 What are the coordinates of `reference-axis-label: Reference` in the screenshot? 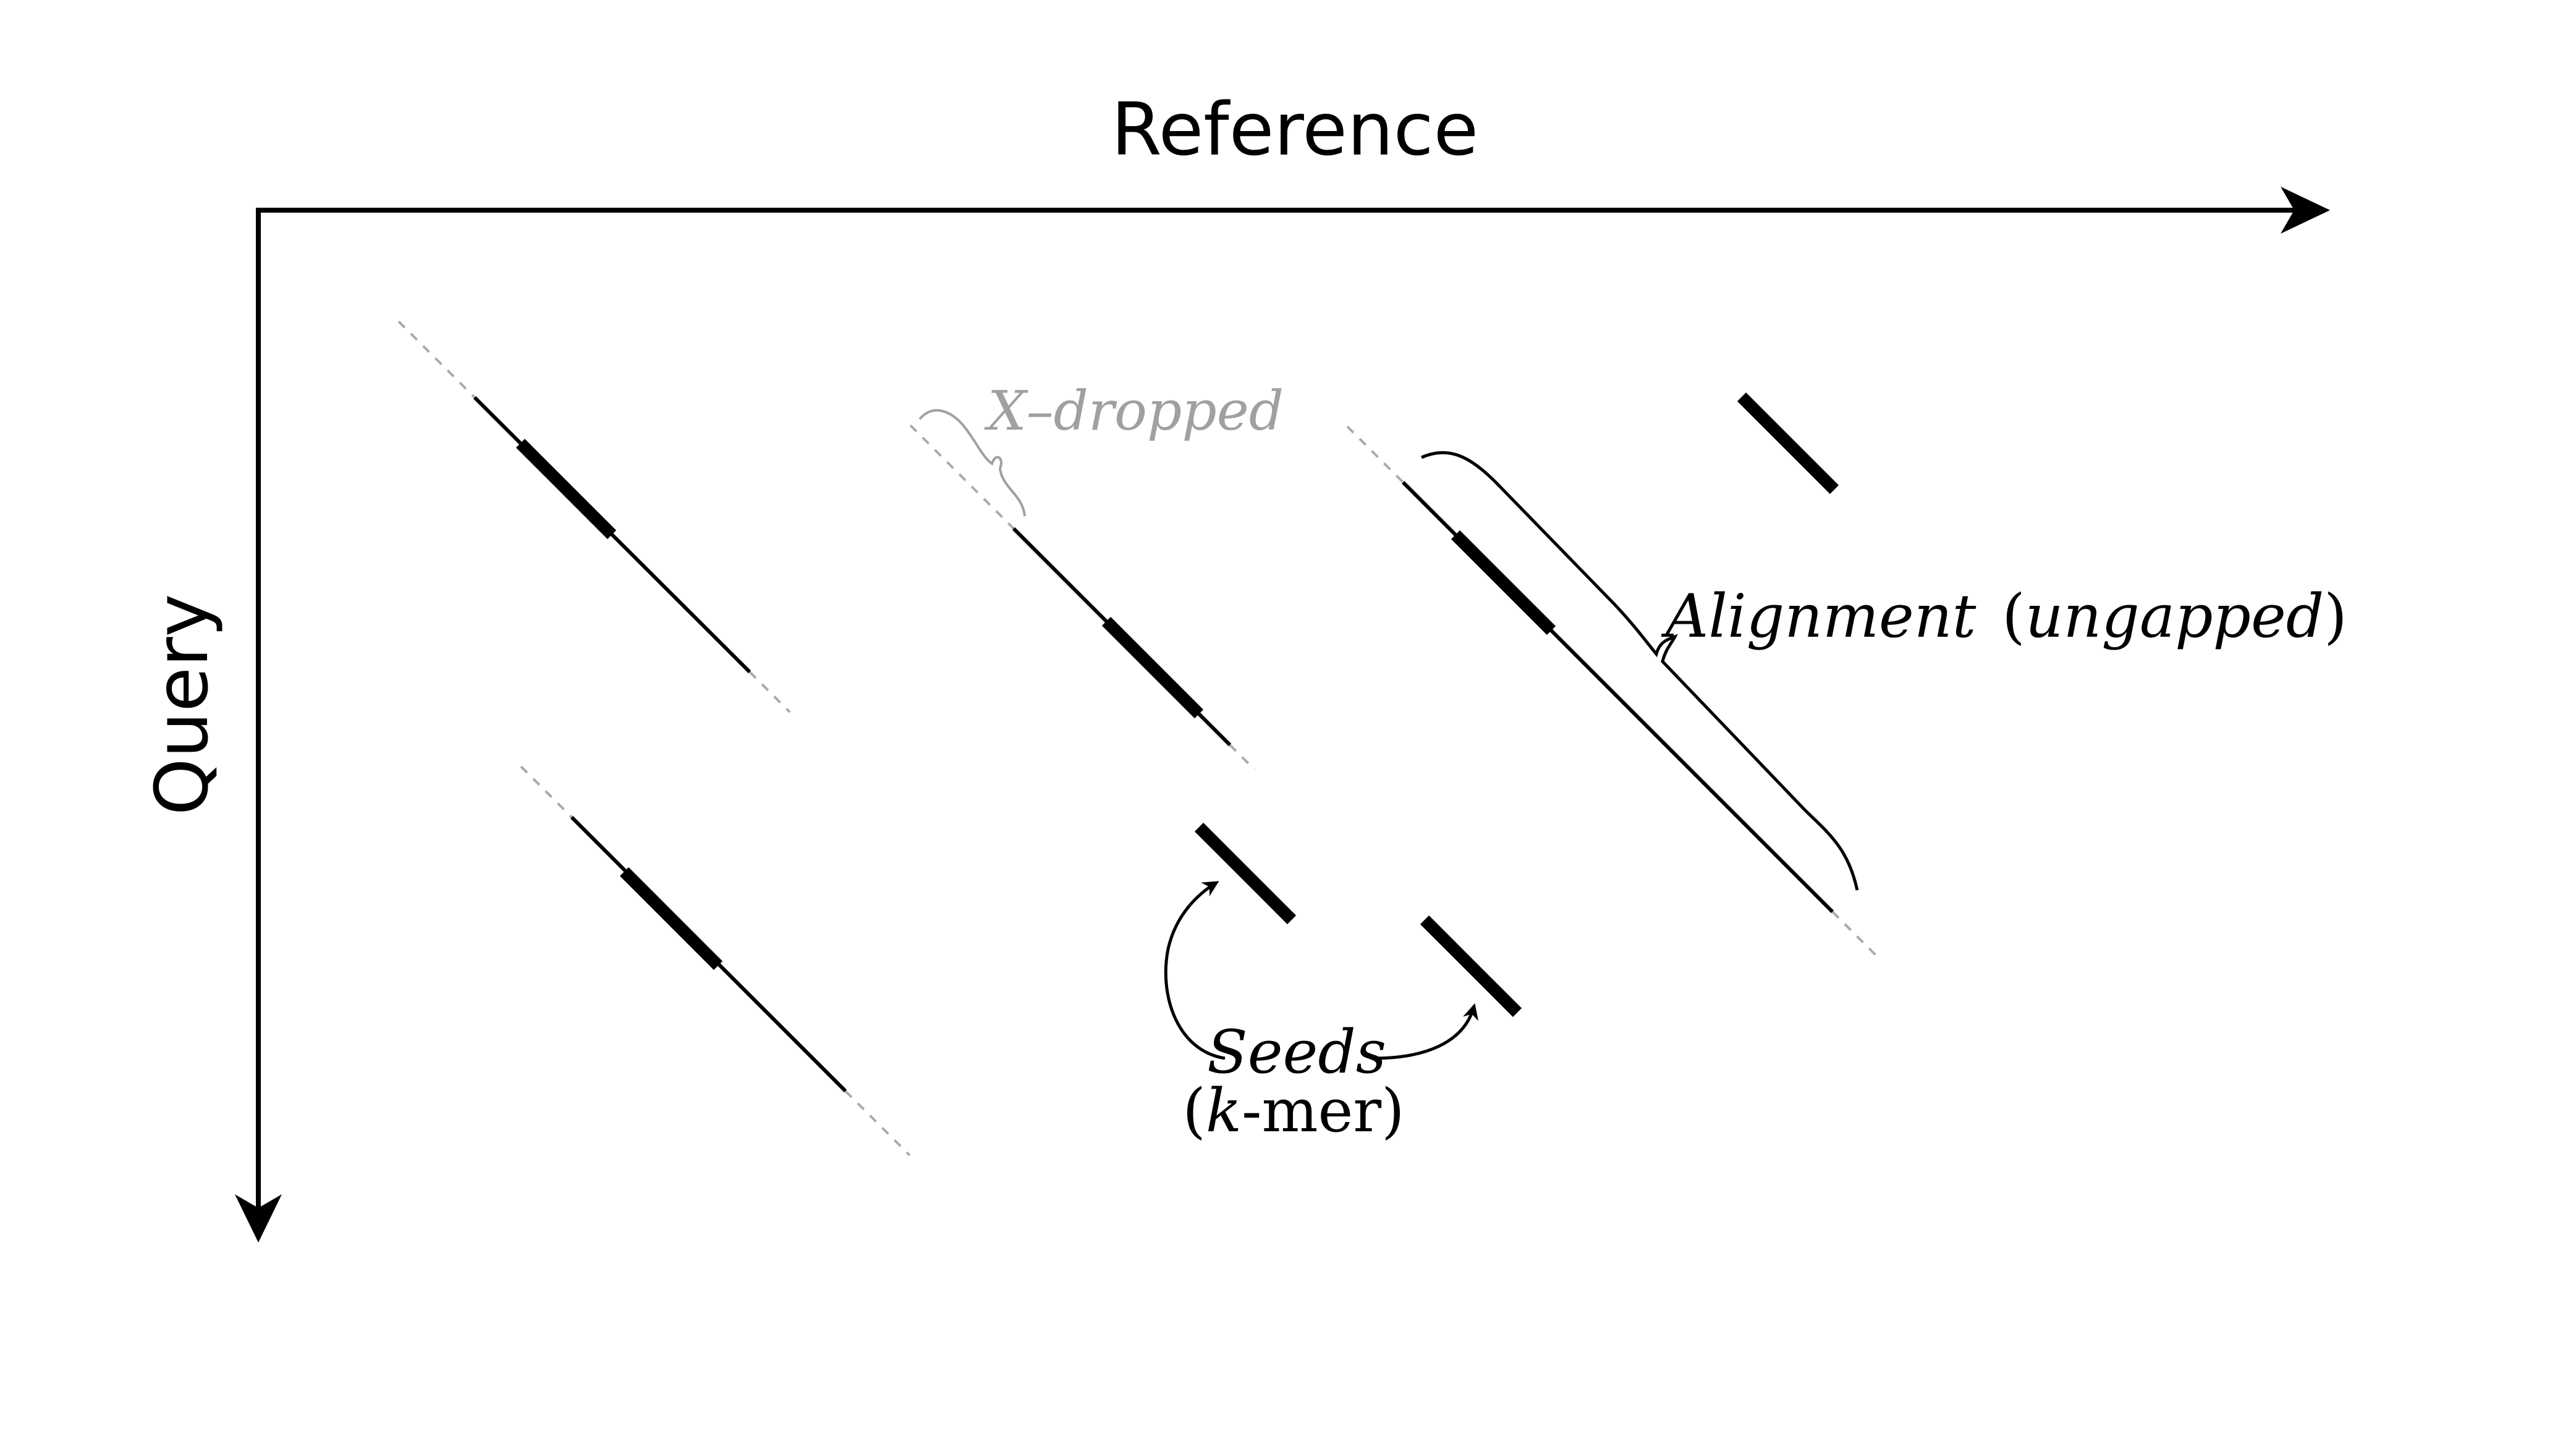 It's located at (1294, 129).